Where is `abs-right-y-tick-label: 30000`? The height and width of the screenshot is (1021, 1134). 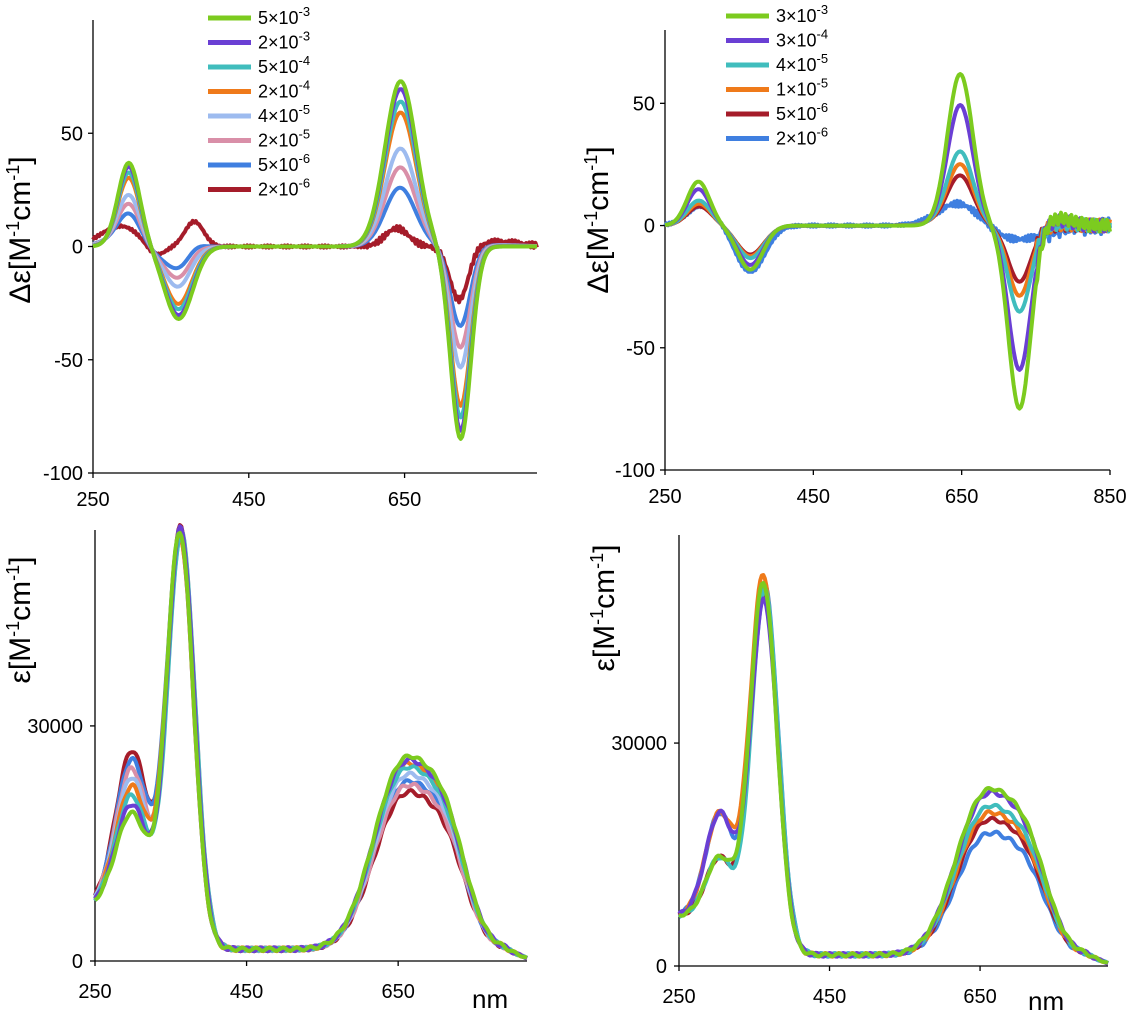 abs-right-y-tick-label: 30000 is located at coordinates (639, 744).